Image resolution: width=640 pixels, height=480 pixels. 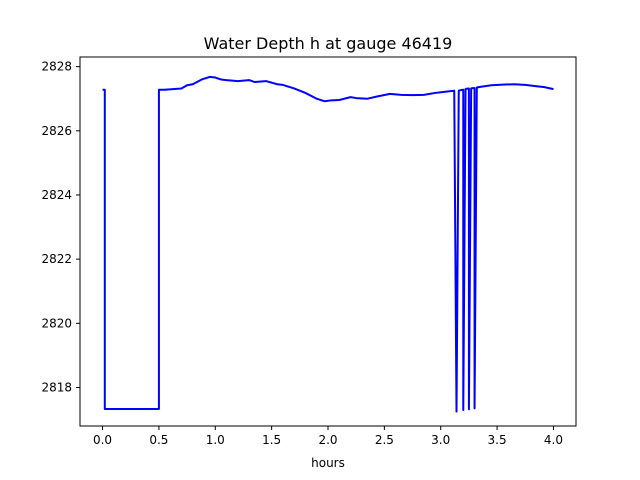 I want to click on x-tick-label: 1.0, so click(x=215, y=440).